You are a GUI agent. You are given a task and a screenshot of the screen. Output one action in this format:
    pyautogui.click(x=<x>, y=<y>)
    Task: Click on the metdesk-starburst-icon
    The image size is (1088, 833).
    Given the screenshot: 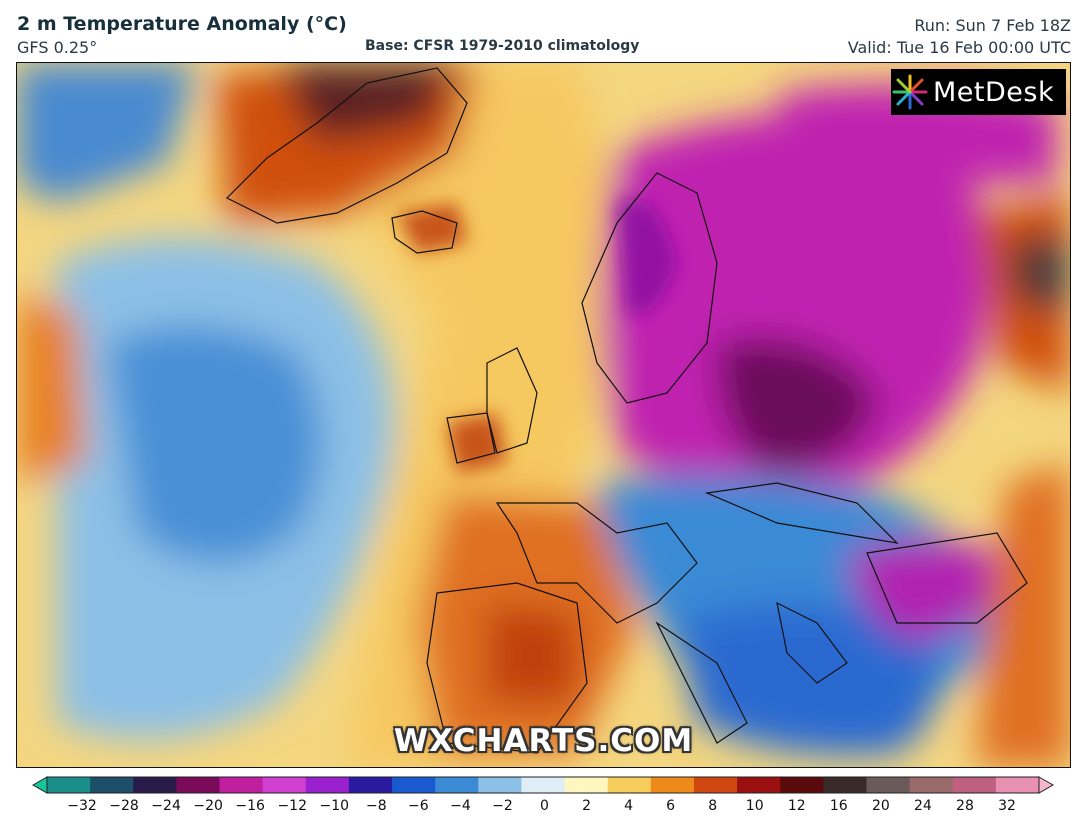 What is the action you would take?
    pyautogui.click(x=910, y=92)
    